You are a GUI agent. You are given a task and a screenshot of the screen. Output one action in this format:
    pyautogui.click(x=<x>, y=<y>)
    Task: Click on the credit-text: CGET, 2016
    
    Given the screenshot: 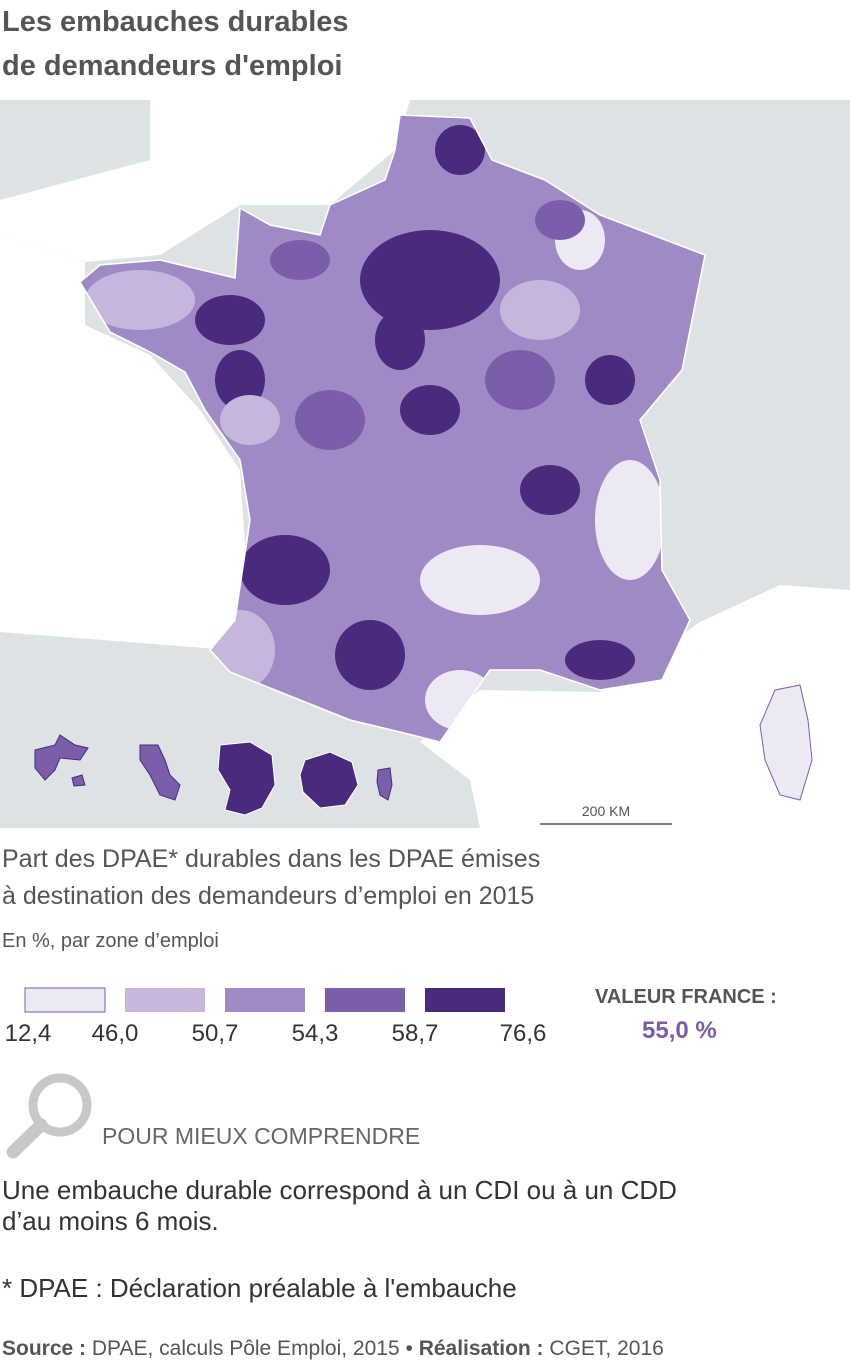 What is the action you would take?
    pyautogui.click(x=606, y=1348)
    